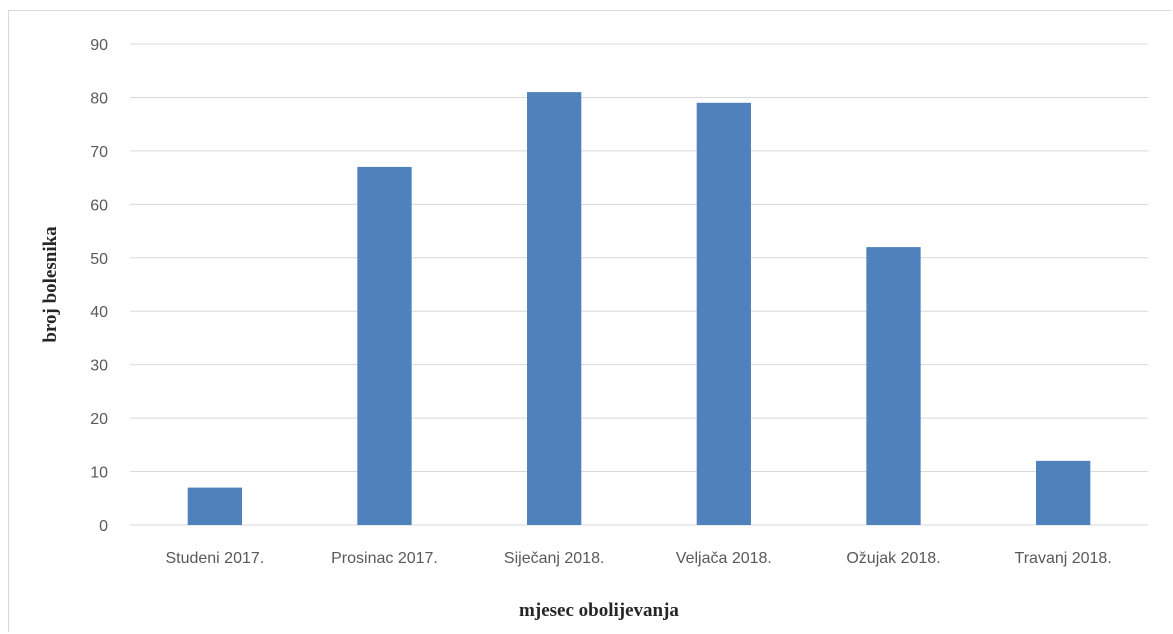  Describe the element at coordinates (214, 558) in the screenshot. I see `x-tick-label: Studeni 2017.` at that location.